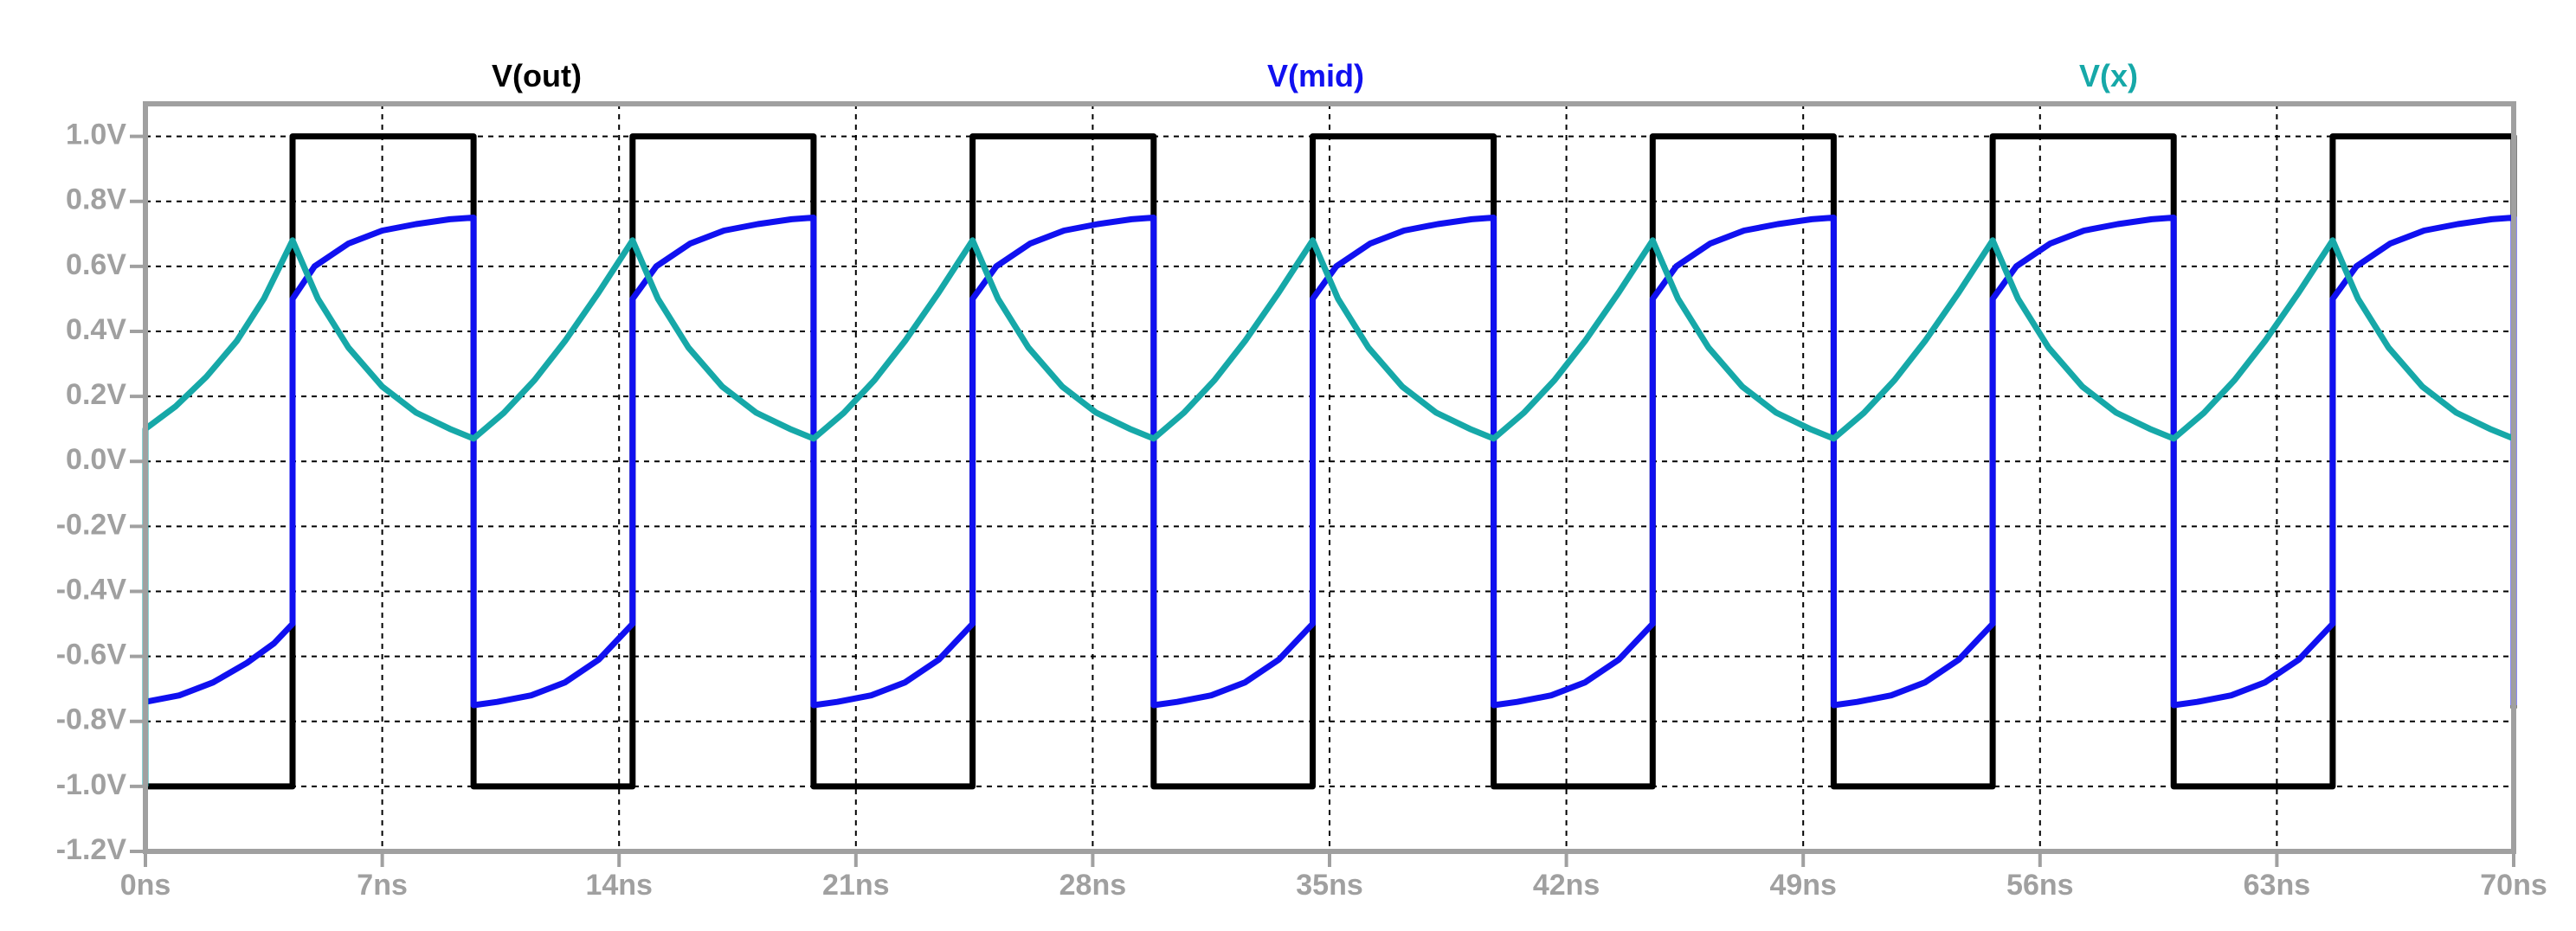 This screenshot has height=931, width=2576. I want to click on legend-entry: V(mid), so click(1315, 75).